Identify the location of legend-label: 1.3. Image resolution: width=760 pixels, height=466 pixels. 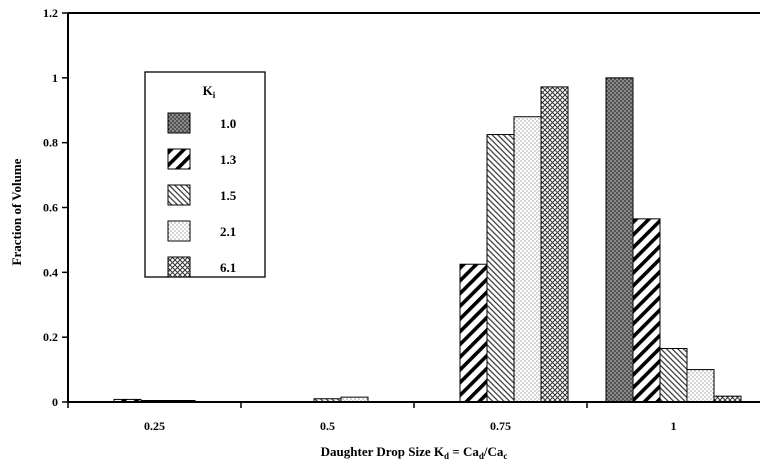
(228, 159).